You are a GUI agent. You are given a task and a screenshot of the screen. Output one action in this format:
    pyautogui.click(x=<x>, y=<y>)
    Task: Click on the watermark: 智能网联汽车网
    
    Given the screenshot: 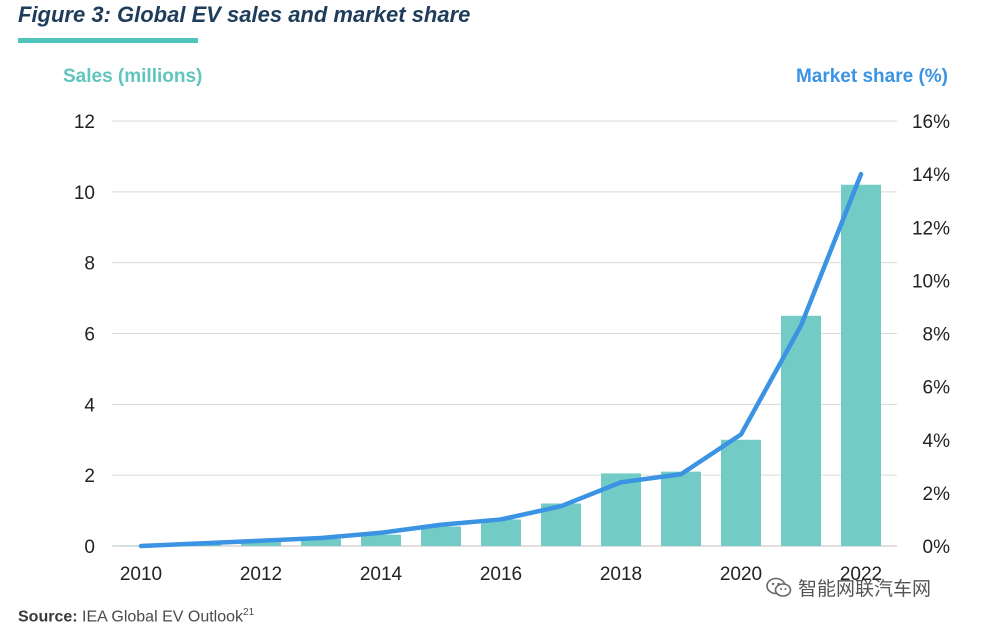 What is the action you would take?
    pyautogui.click(x=848, y=587)
    